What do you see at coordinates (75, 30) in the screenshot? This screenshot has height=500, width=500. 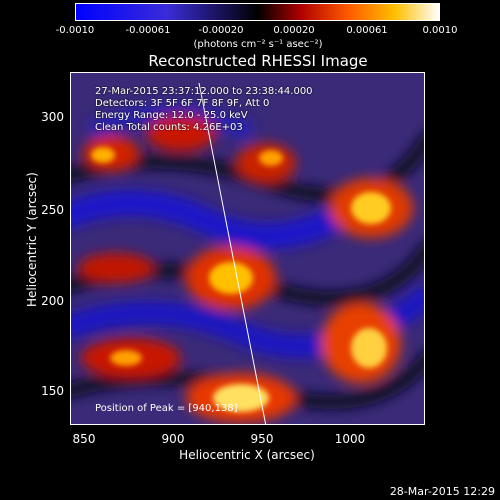 I see `colorbar-tick: -0.0010` at bounding box center [75, 30].